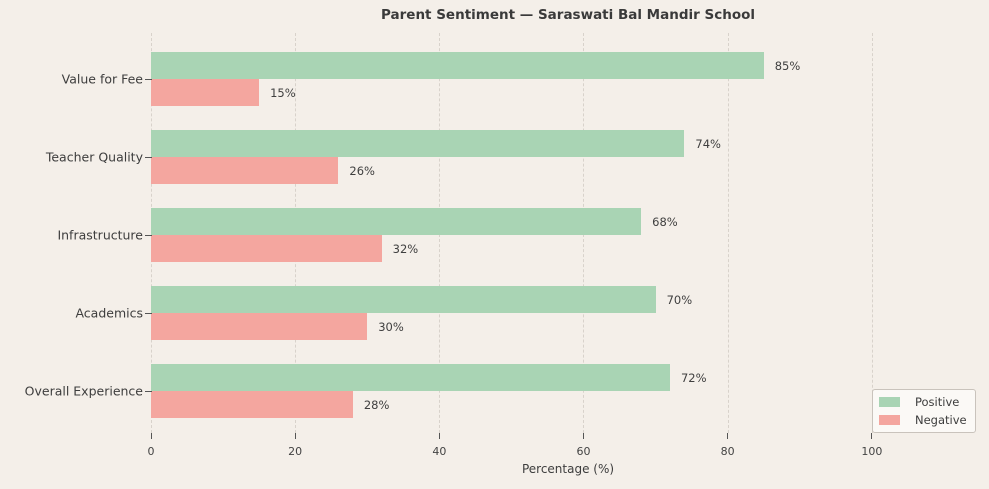 This screenshot has width=989, height=489. I want to click on bar-value-label: 15%, so click(283, 92).